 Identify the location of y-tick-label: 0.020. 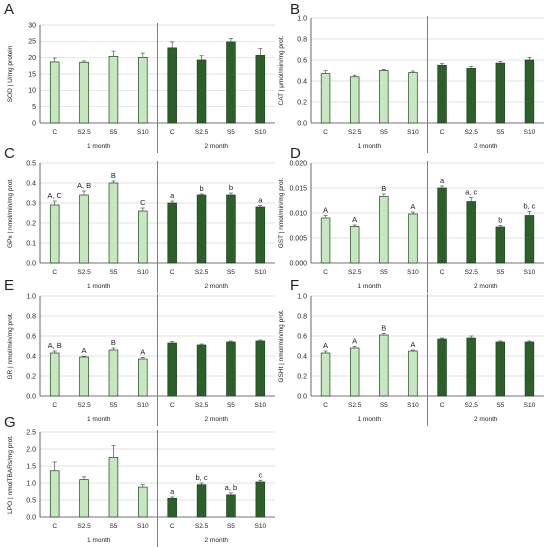
(298, 163).